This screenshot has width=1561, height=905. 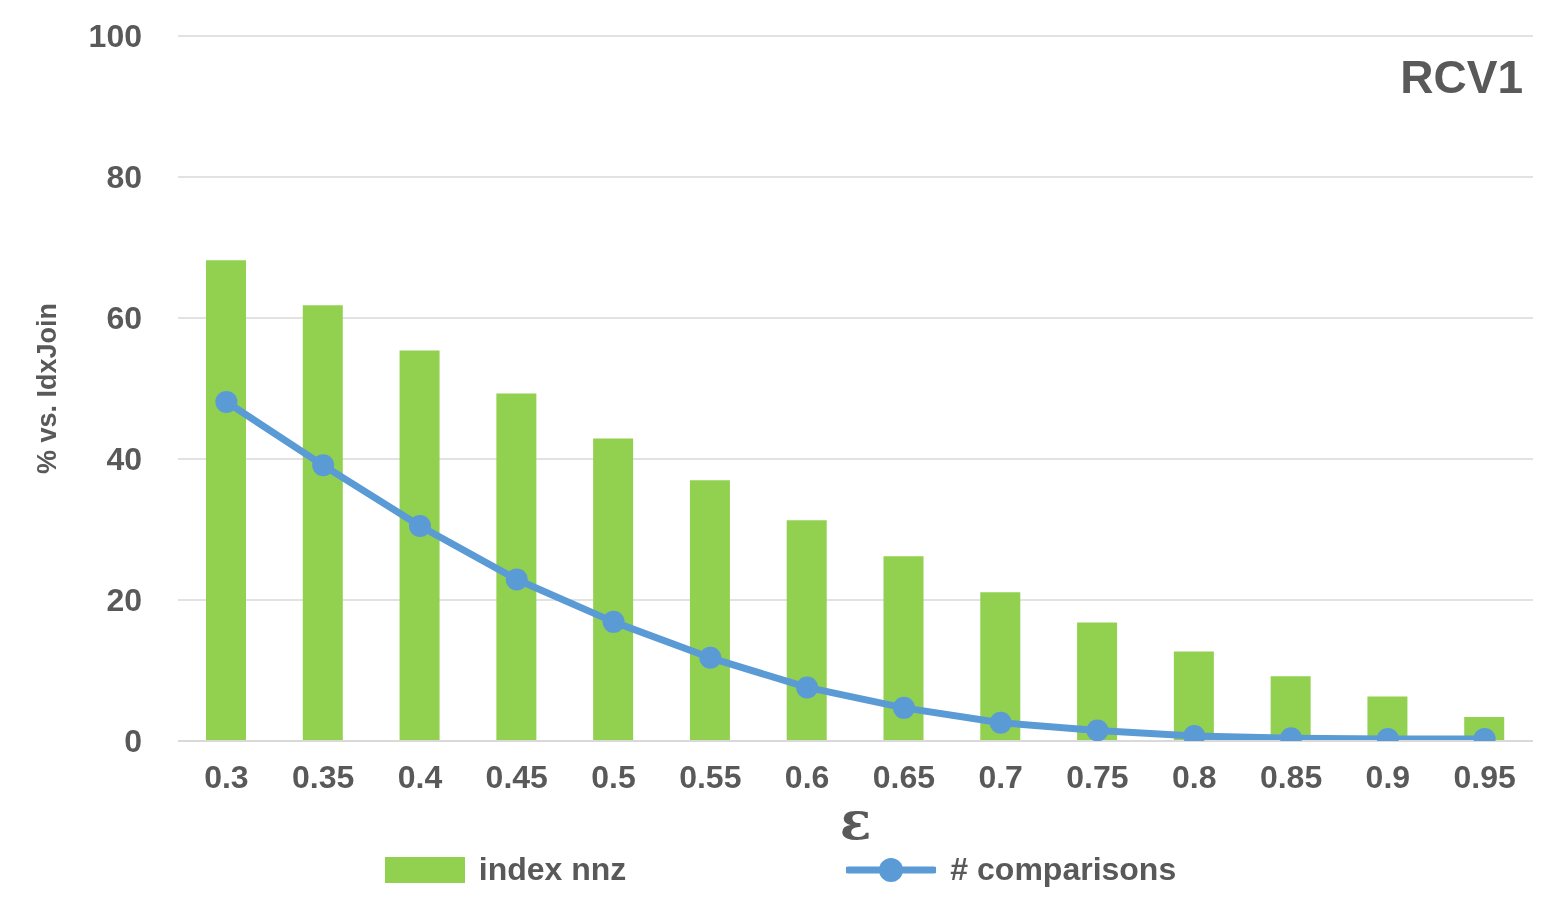 What do you see at coordinates (807, 776) in the screenshot?
I see `x-tick-label: 0.6` at bounding box center [807, 776].